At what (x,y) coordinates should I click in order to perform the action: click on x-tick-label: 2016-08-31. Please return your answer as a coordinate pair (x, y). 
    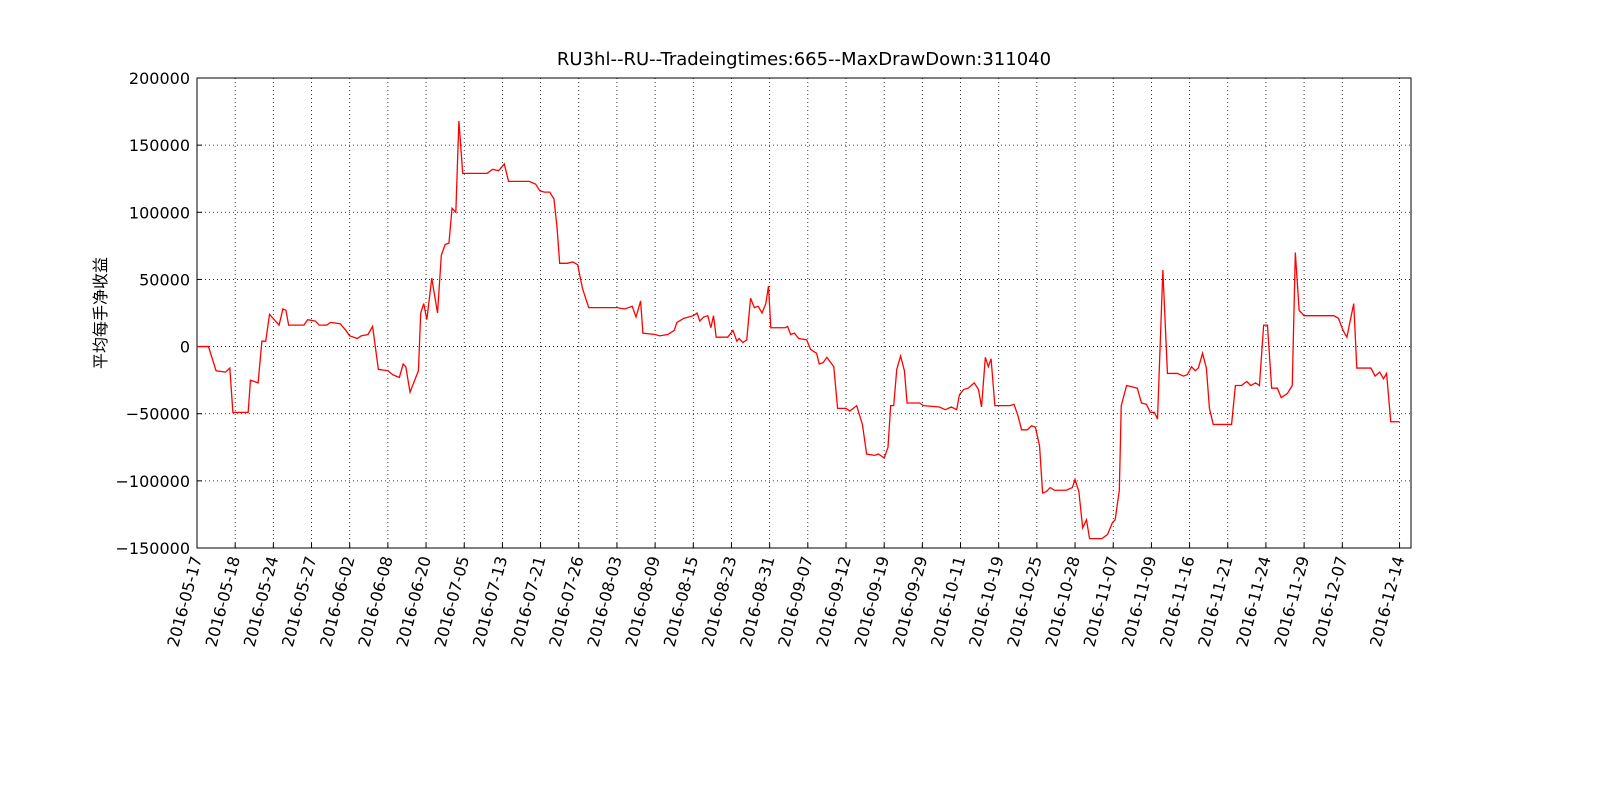
    Looking at the image, I should click on (757, 601).